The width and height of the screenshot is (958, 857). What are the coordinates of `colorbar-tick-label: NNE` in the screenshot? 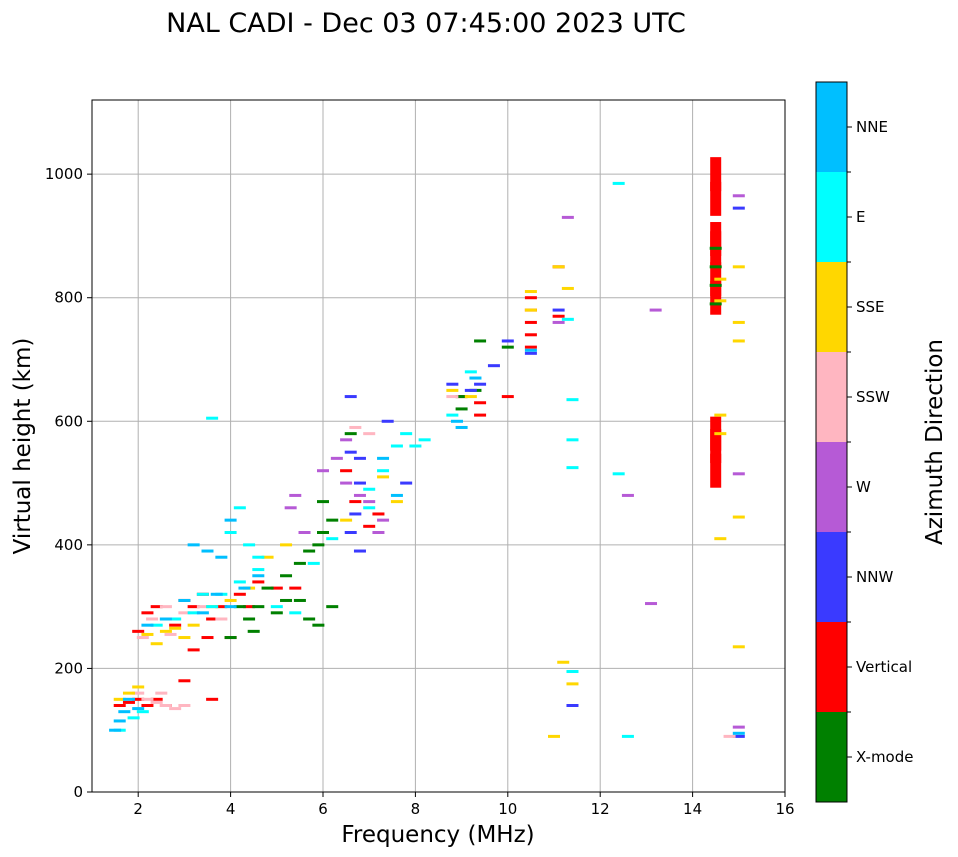 It's located at (872, 127).